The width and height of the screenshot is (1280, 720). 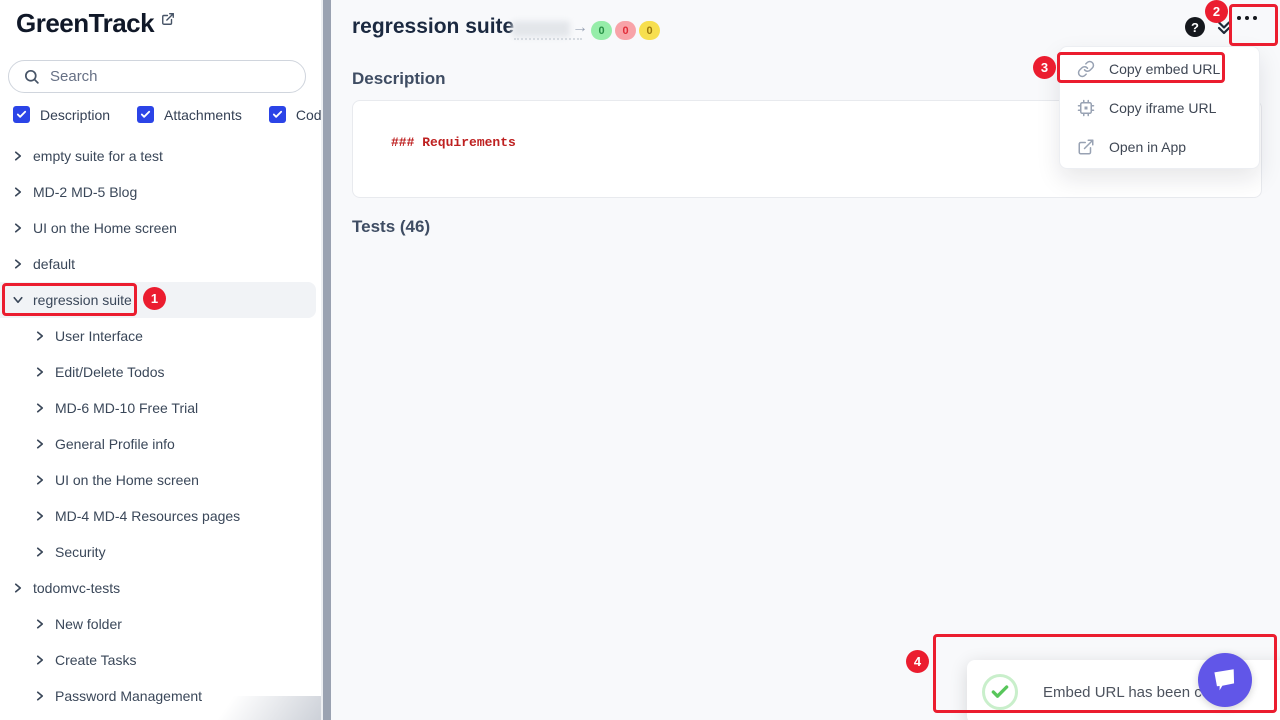 What do you see at coordinates (312, 114) in the screenshot?
I see `filter-label: Code` at bounding box center [312, 114].